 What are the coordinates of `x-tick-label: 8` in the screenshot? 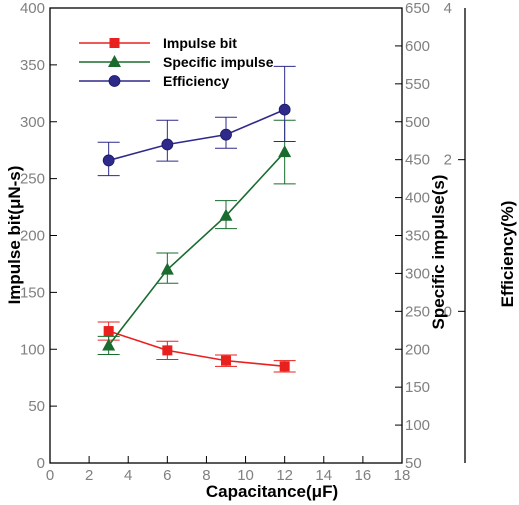 It's located at (206, 475).